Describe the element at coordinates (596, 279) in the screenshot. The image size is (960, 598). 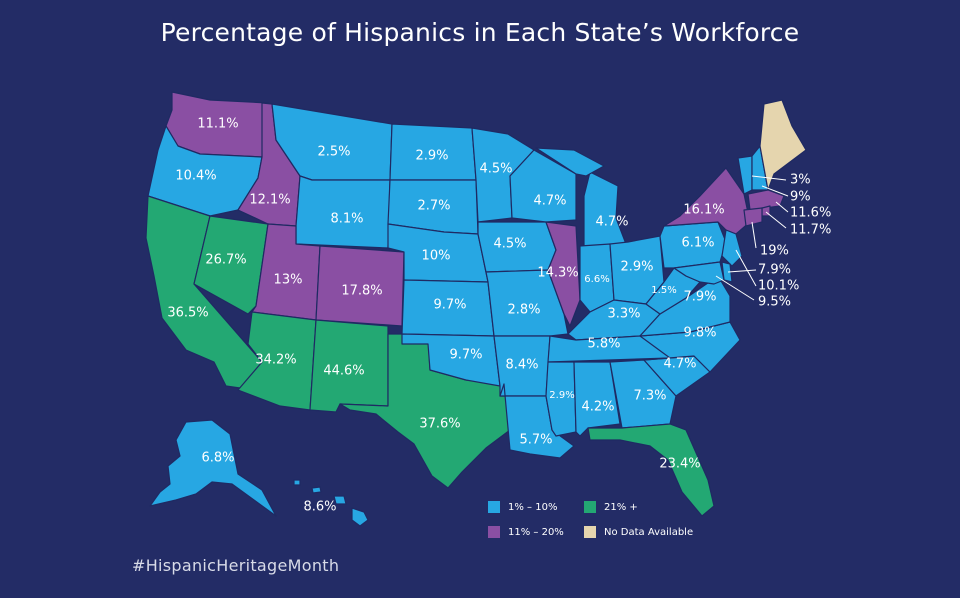
I see `label-indiana: 6.6%` at that location.